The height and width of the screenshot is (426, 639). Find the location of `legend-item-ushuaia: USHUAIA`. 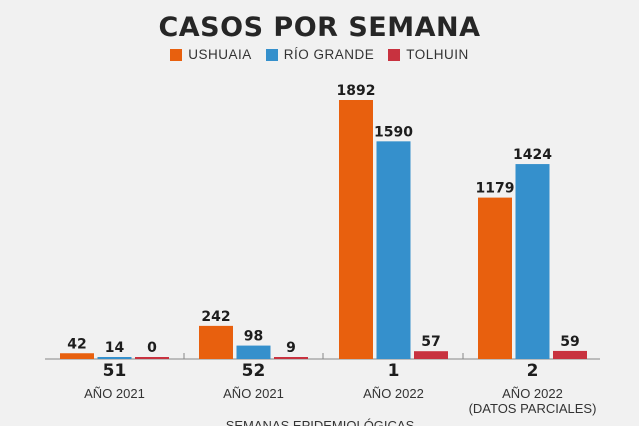

legend-item-ushuaia: USHUAIA is located at coordinates (211, 54).